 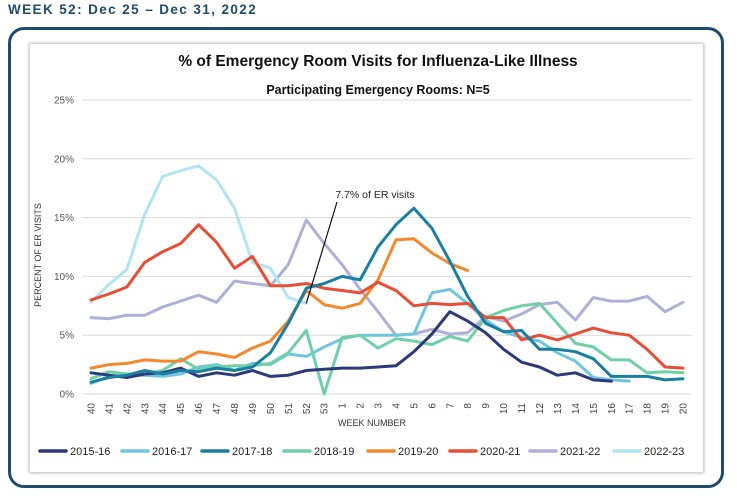 I want to click on x-tick-label: 11, so click(x=522, y=408).